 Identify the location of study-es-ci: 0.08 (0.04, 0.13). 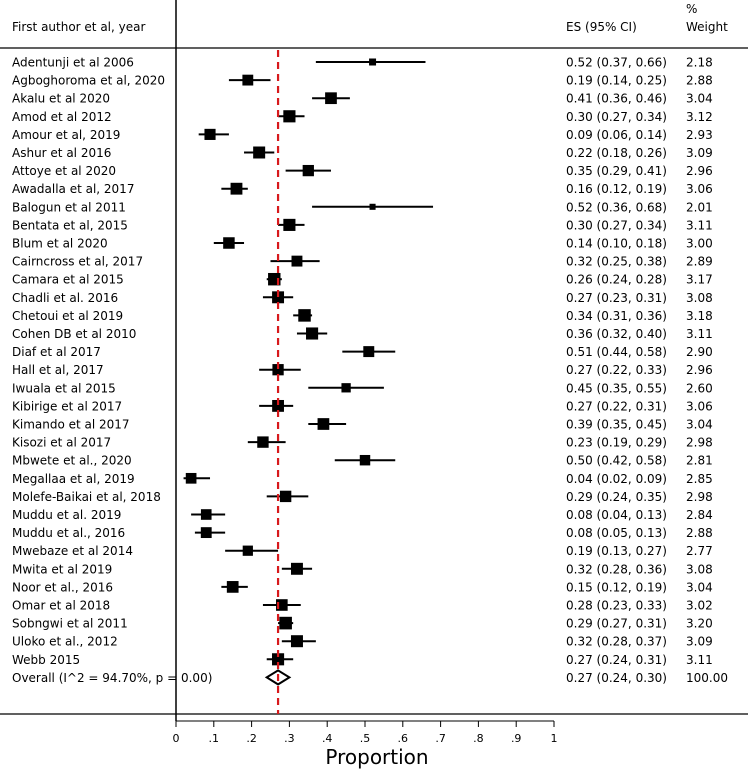
(616, 515).